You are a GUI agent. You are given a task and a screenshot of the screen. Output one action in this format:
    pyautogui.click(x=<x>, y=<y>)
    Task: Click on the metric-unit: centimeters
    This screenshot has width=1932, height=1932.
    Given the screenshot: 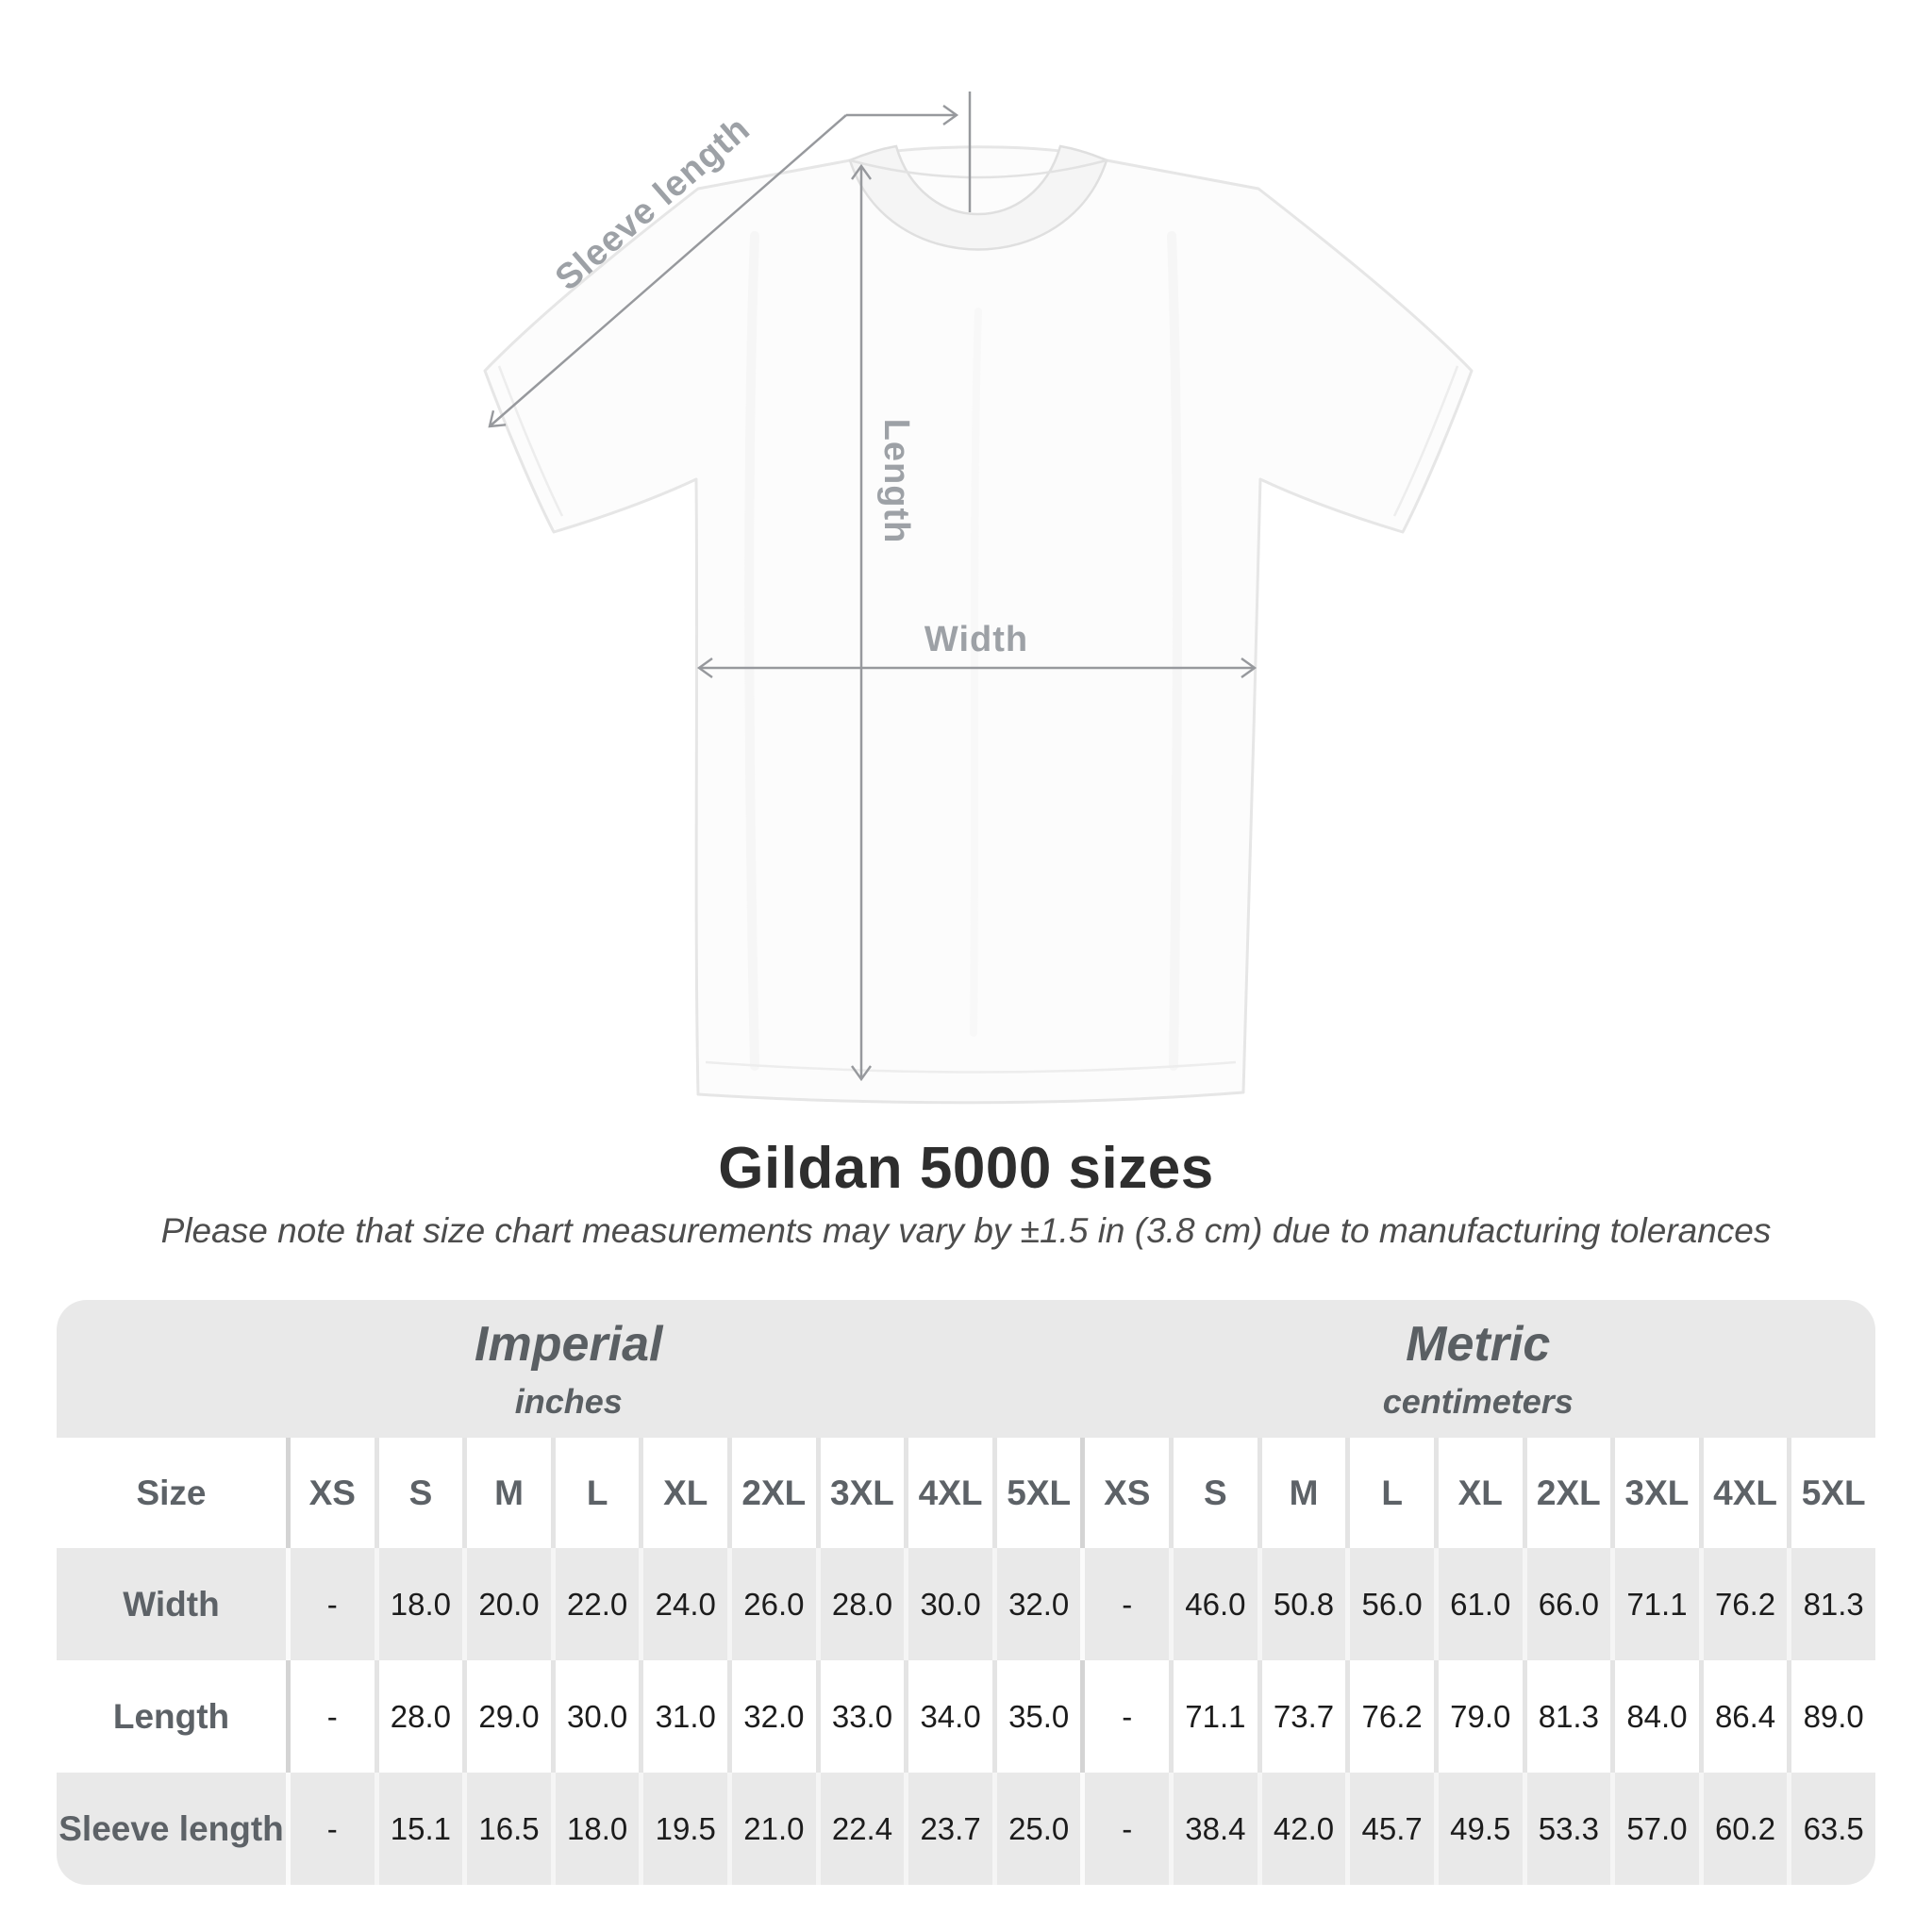 What is the action you would take?
    pyautogui.click(x=1478, y=1402)
    